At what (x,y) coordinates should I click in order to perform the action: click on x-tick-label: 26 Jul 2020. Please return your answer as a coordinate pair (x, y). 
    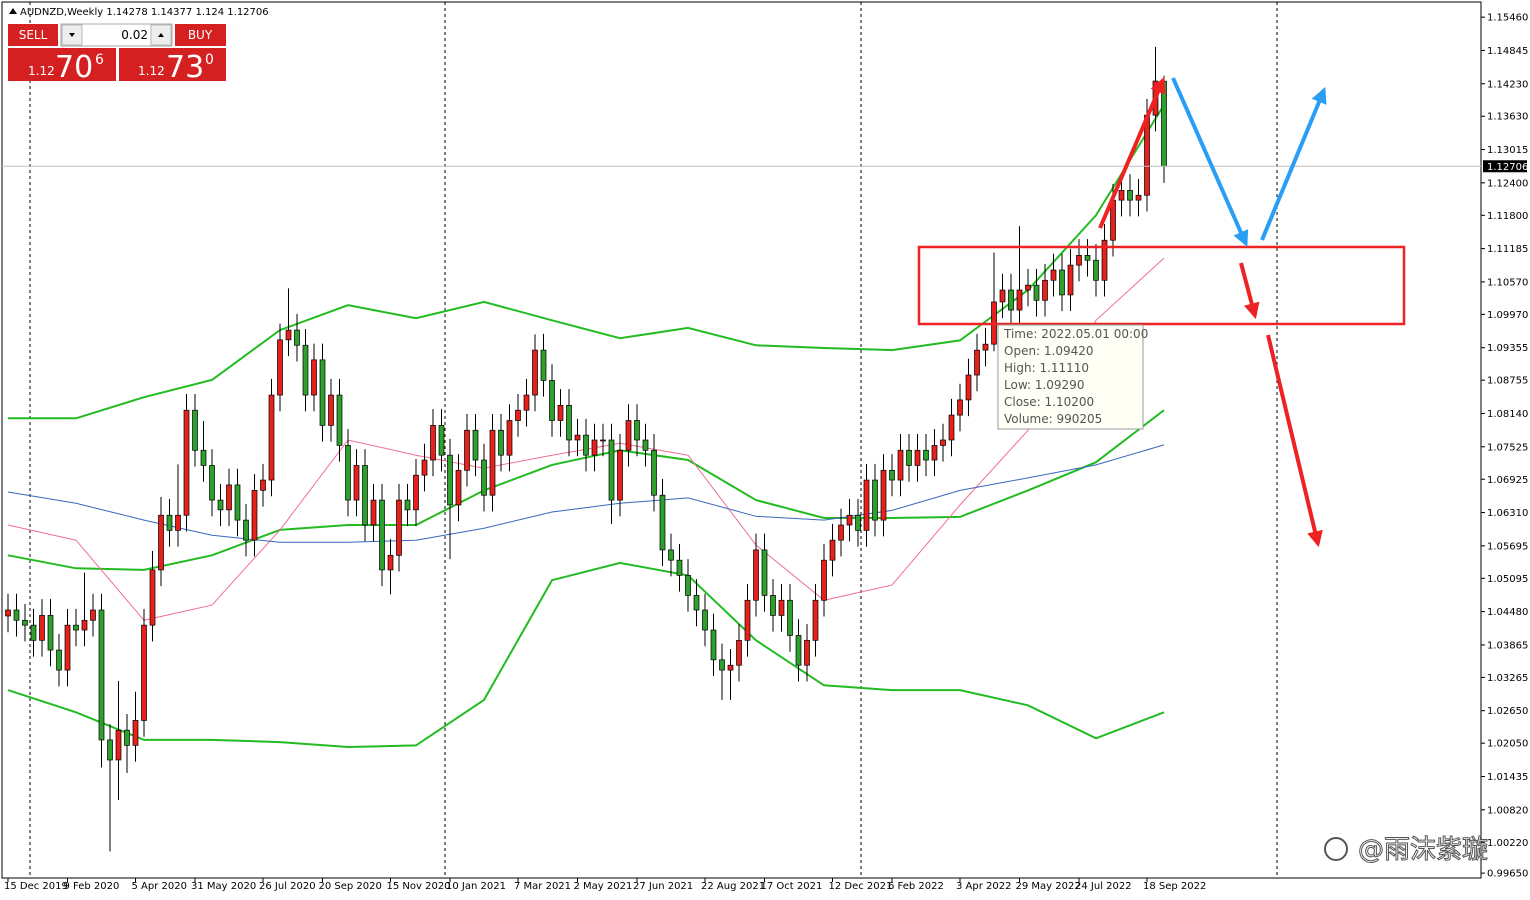
    Looking at the image, I should click on (287, 886).